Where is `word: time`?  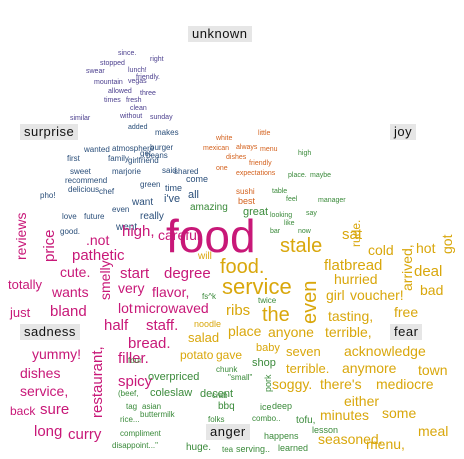 word: time is located at coordinates (174, 188).